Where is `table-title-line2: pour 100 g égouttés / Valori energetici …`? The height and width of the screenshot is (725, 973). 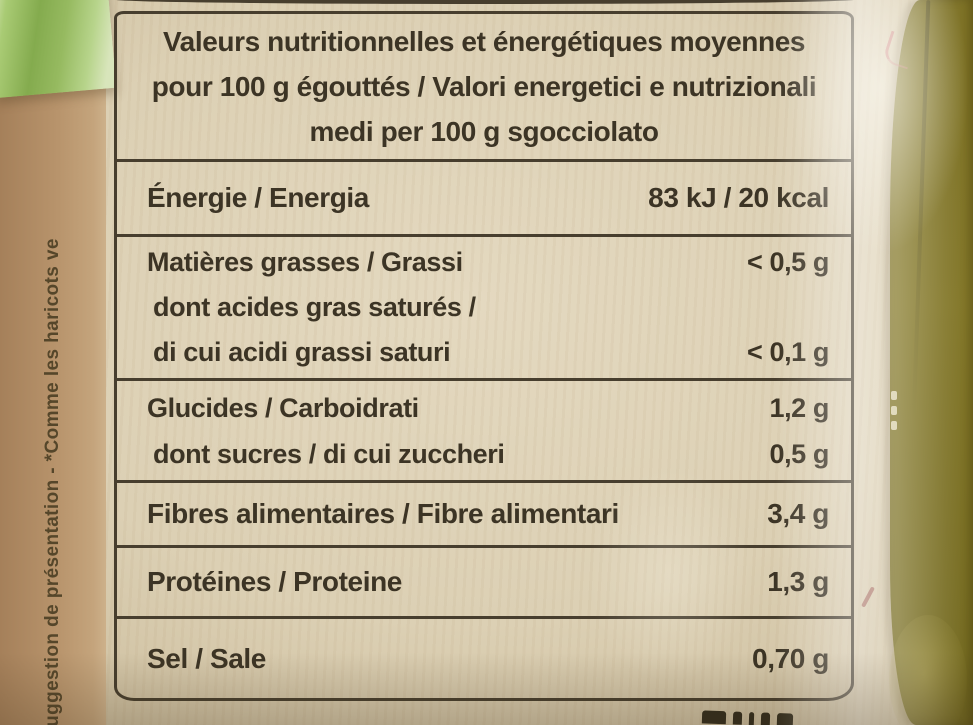 table-title-line2: pour 100 g égouttés / Valori energetici … is located at coordinates (484, 86).